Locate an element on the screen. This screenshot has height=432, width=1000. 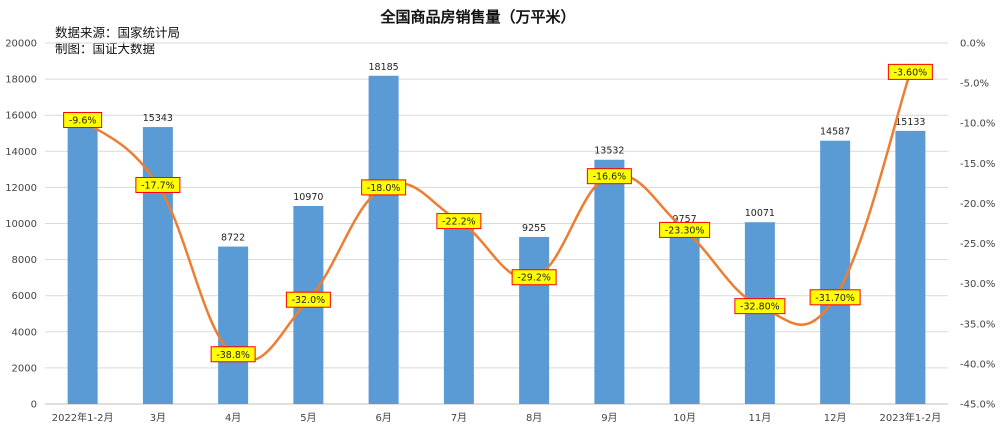
right-tick-label: -35.0% is located at coordinates (977, 324).